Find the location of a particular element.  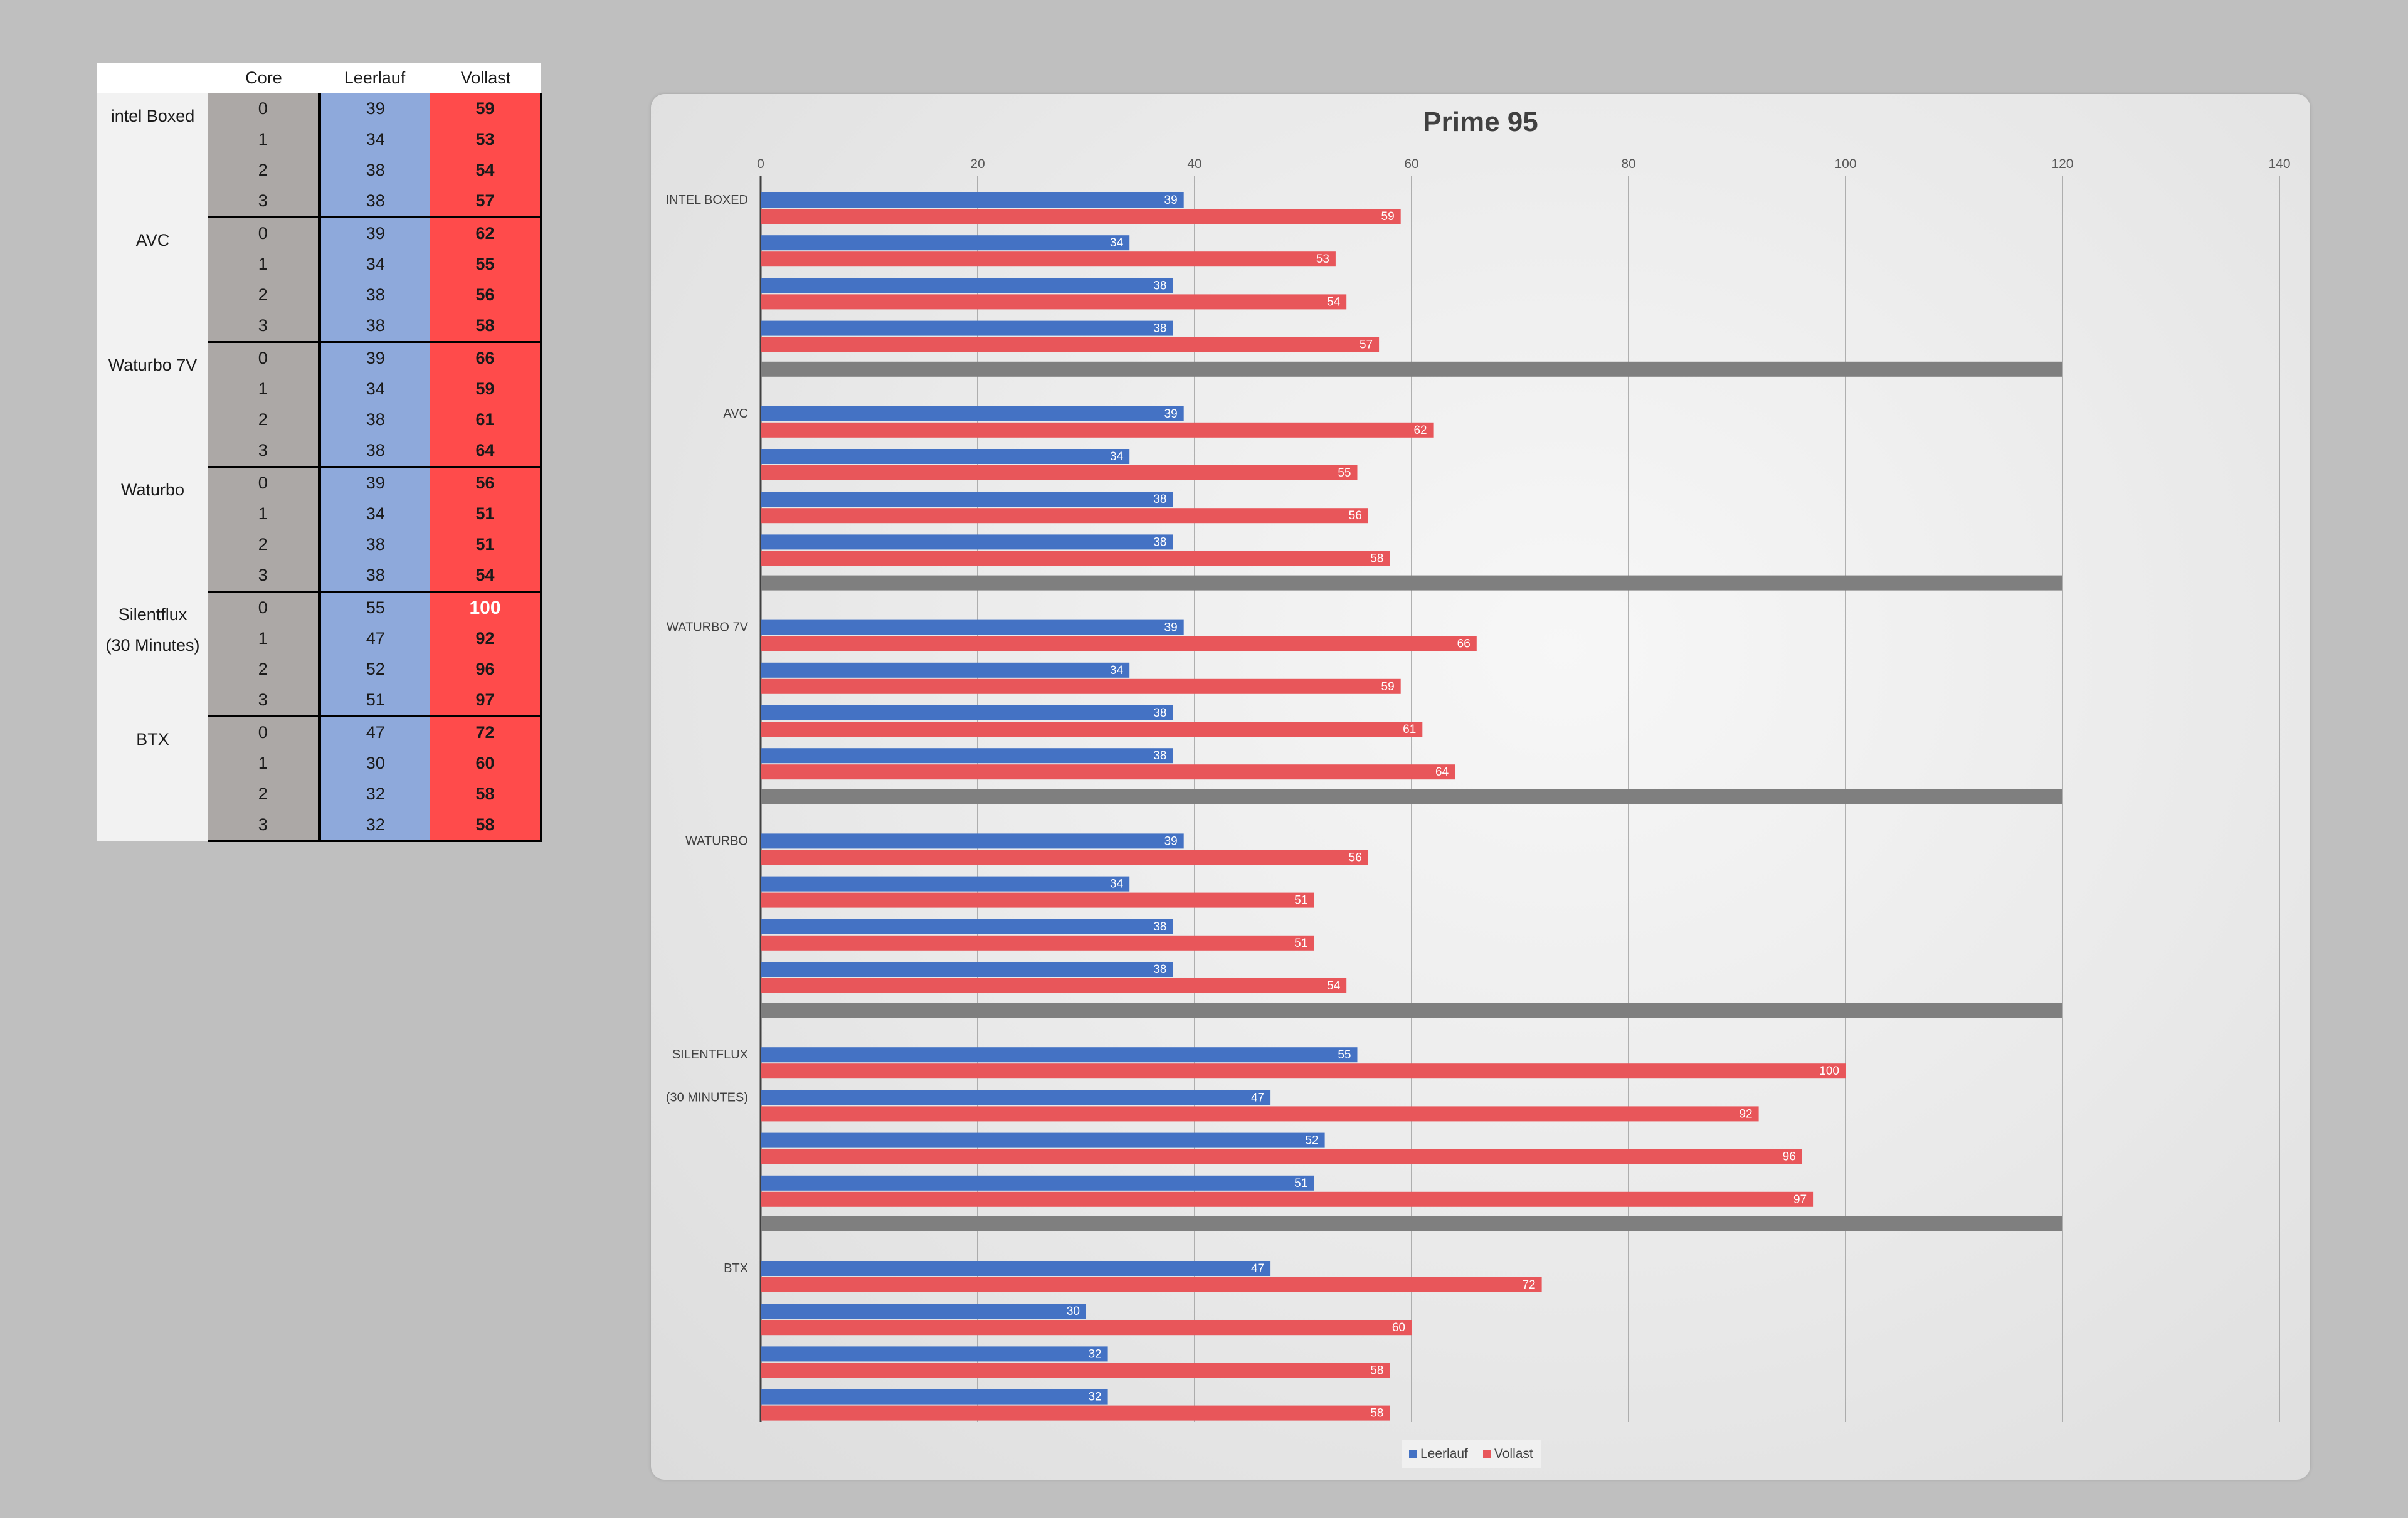

table-row: 2 32 58 is located at coordinates (319, 794).